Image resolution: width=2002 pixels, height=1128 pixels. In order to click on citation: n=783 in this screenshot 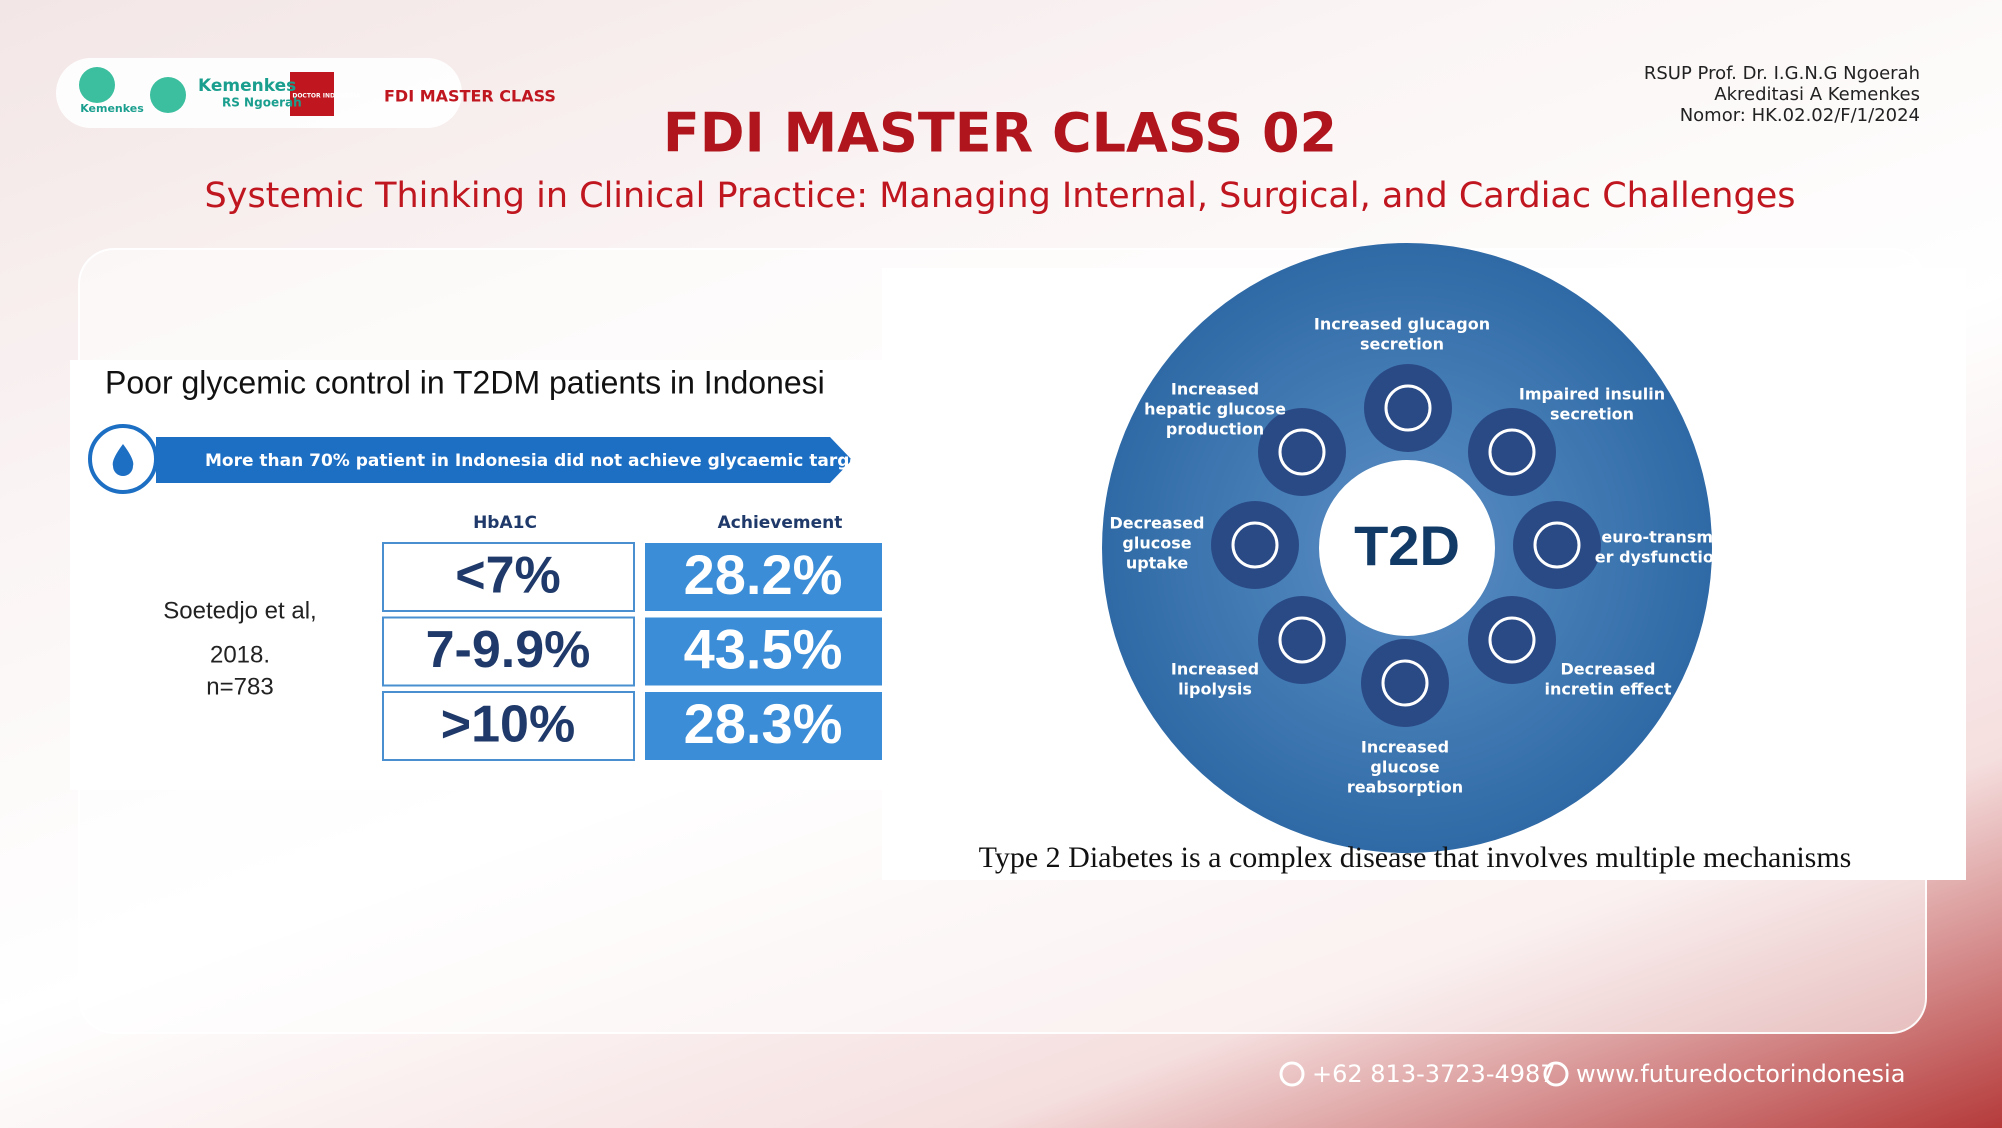, I will do `click(239, 686)`.